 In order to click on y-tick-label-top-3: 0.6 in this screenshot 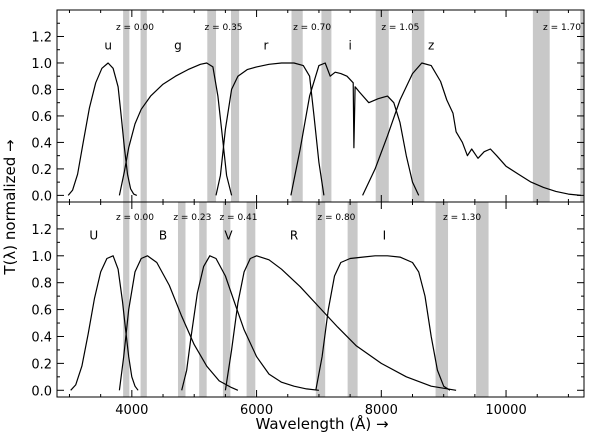, I will do `click(41, 117)`.